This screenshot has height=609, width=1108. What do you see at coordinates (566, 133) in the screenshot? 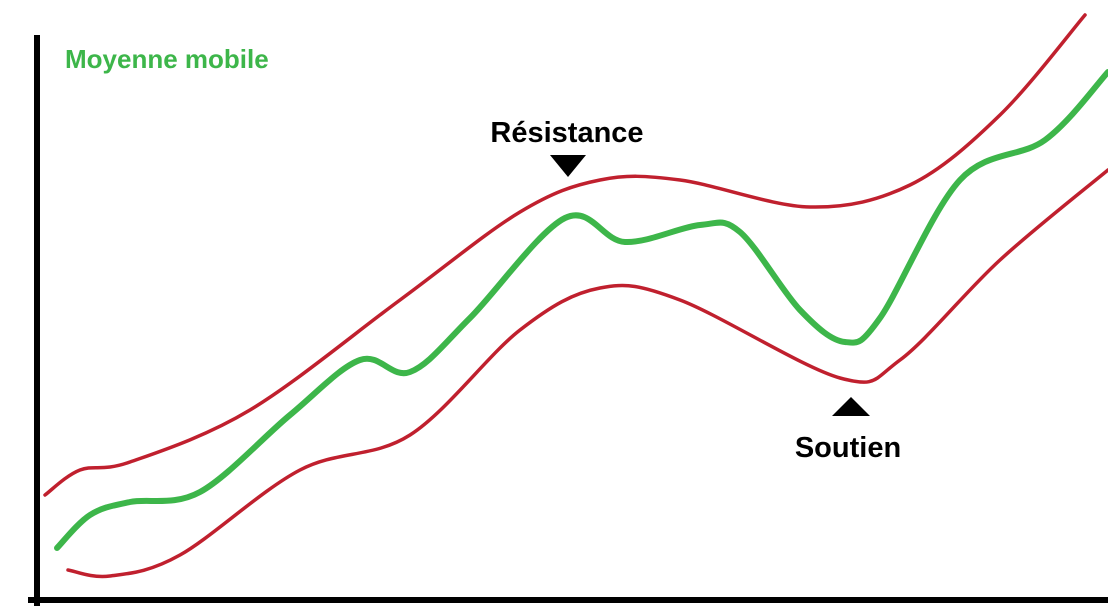
I see `resistance-label: Résistance` at bounding box center [566, 133].